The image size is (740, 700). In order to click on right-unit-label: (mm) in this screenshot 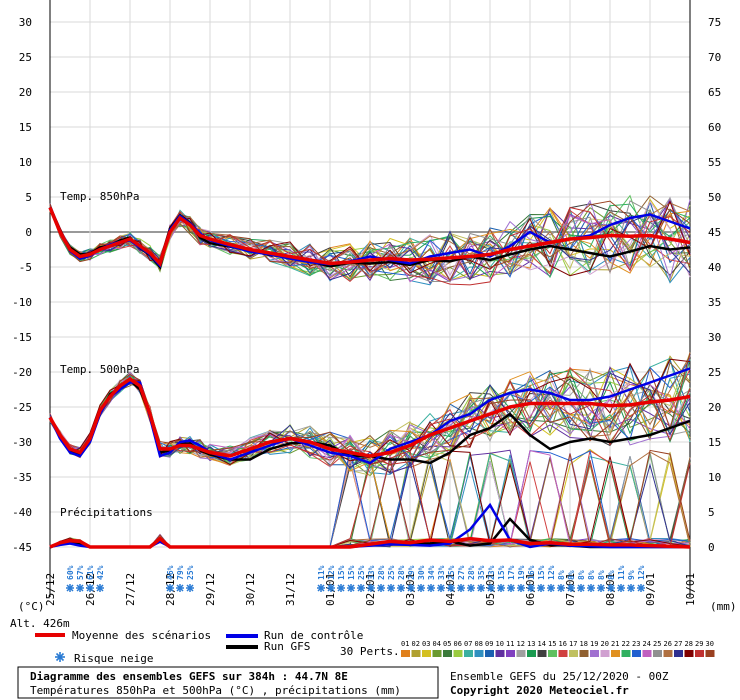, I will do `click(723, 606)`.